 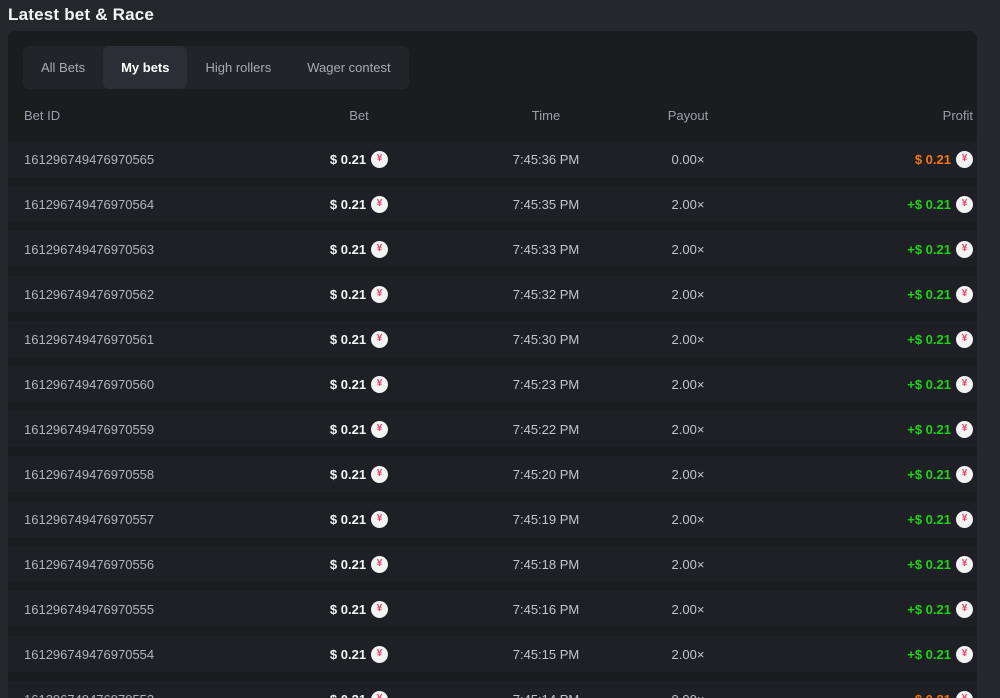 I want to click on tab-wager-contest: Wager contest, so click(x=349, y=67).